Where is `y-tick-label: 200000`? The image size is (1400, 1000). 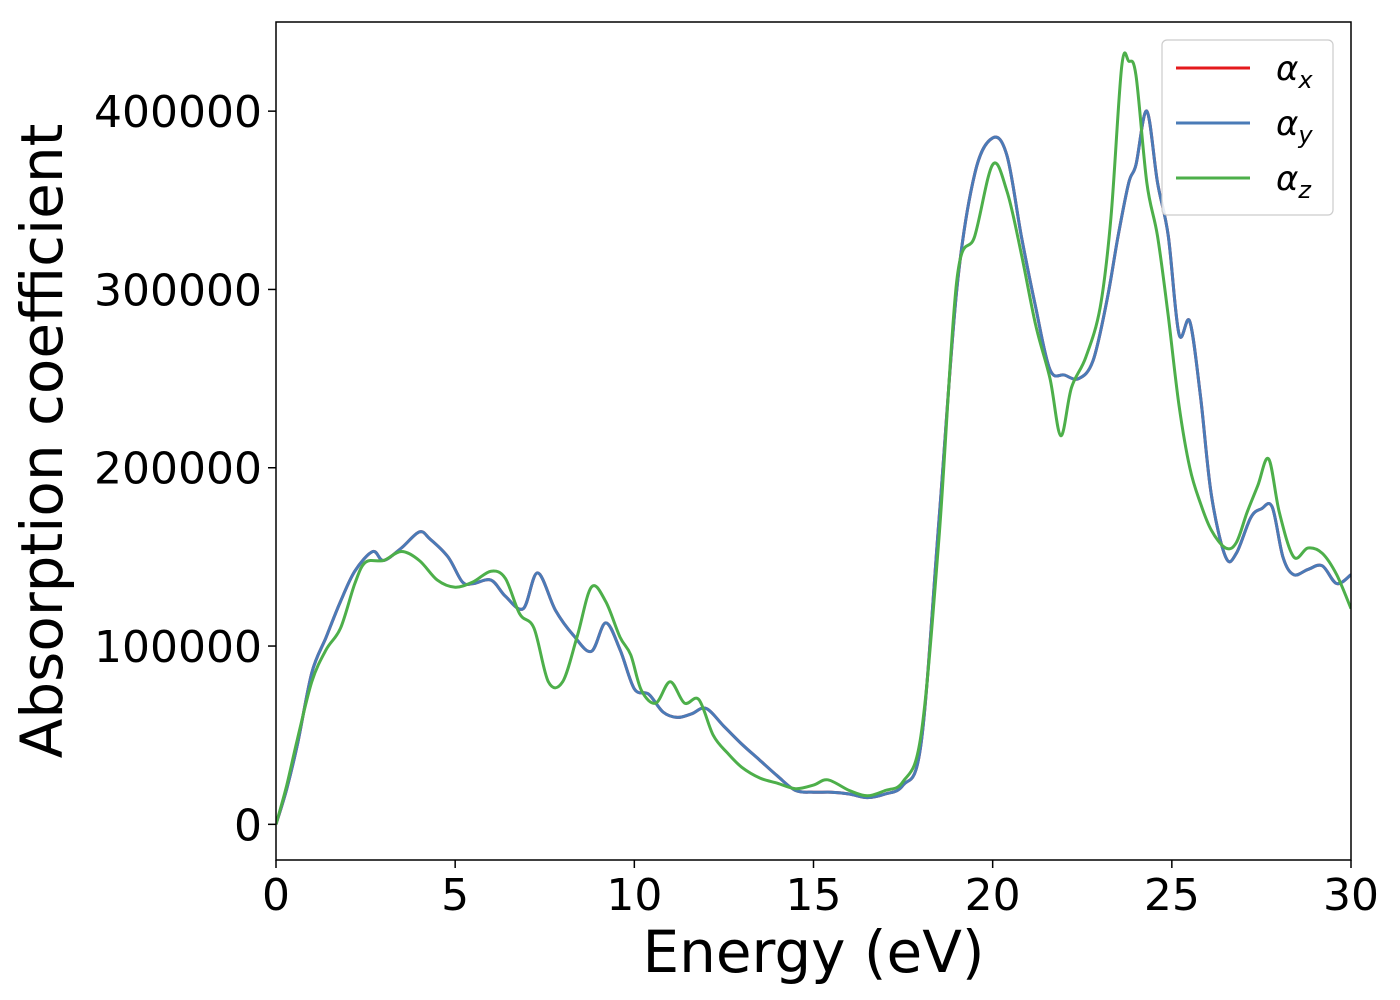 y-tick-label: 200000 is located at coordinates (178, 469).